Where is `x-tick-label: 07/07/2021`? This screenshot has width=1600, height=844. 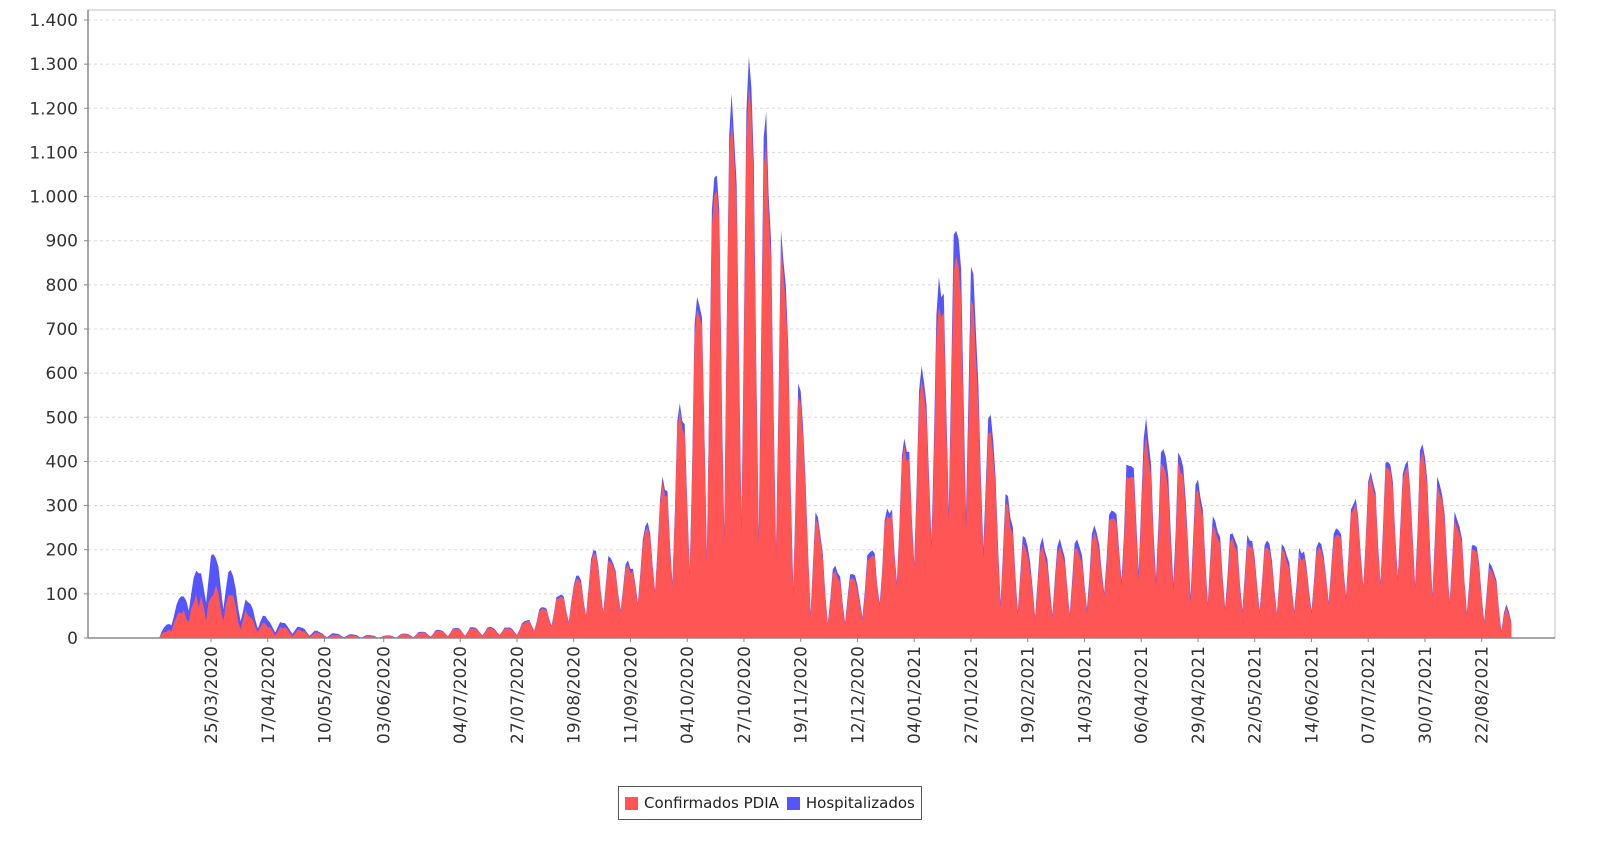 x-tick-label: 07/07/2021 is located at coordinates (1369, 695).